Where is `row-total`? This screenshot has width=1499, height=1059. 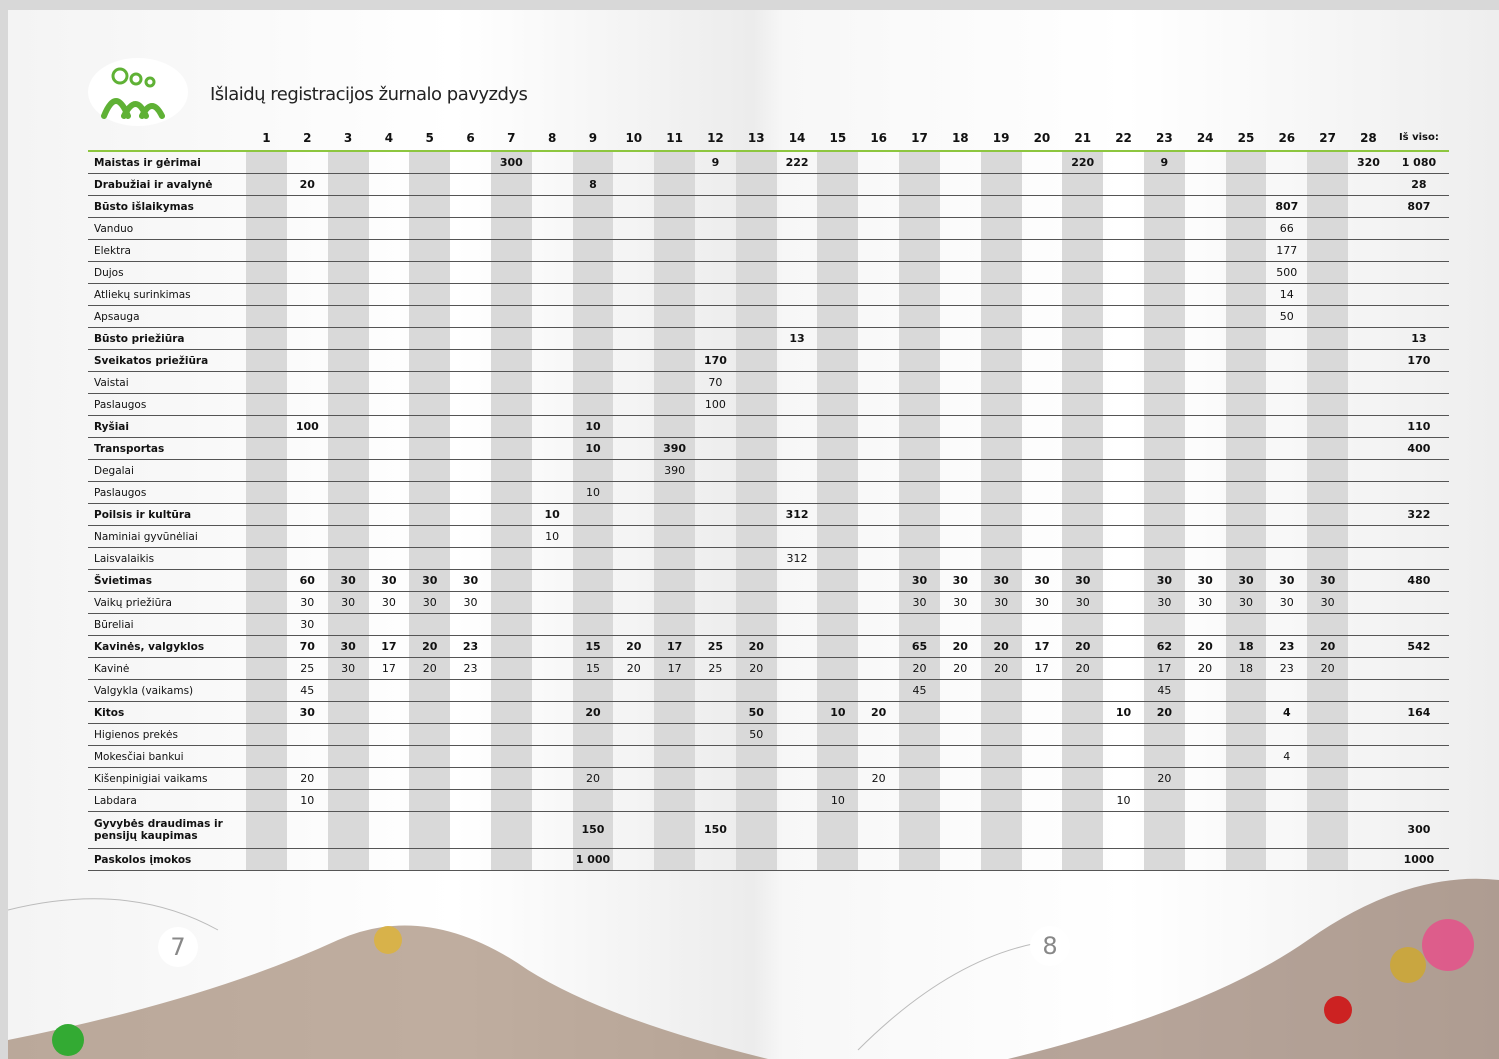
row-total is located at coordinates (1418, 624).